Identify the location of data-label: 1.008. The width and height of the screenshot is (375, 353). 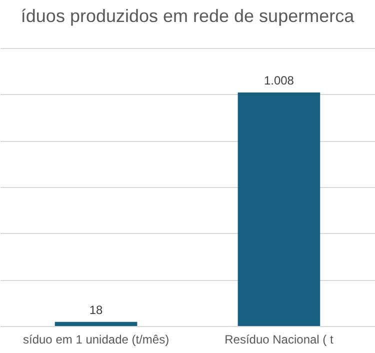
(279, 80).